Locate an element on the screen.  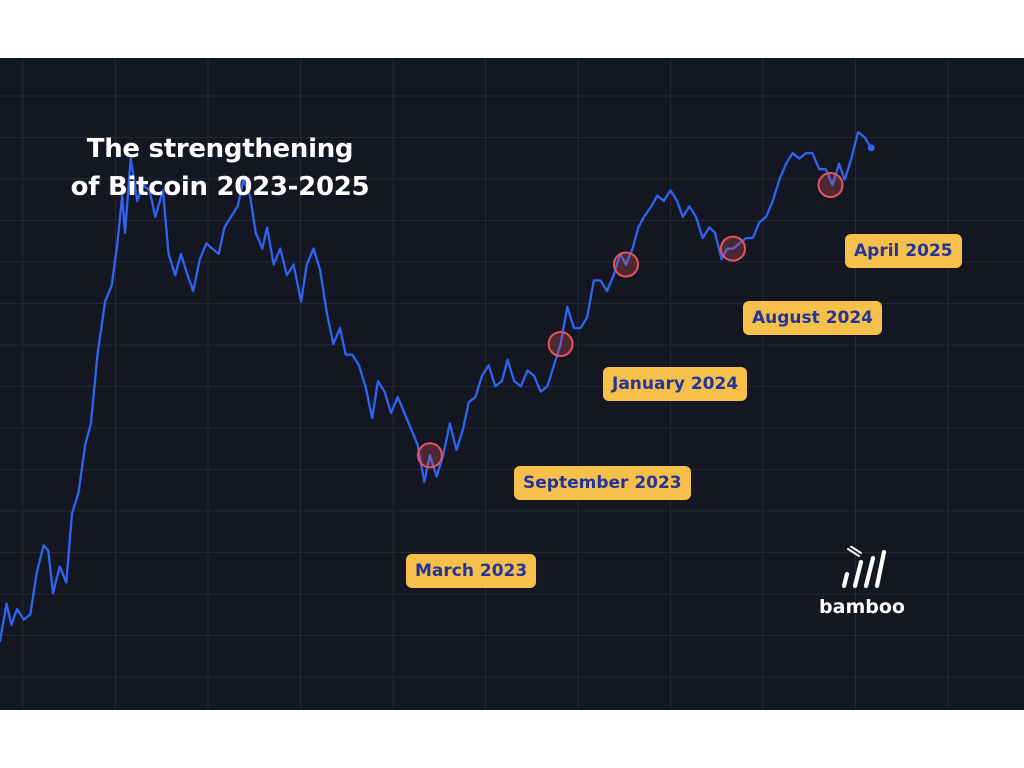
bamboo-logo-icon is located at coordinates (864, 567).